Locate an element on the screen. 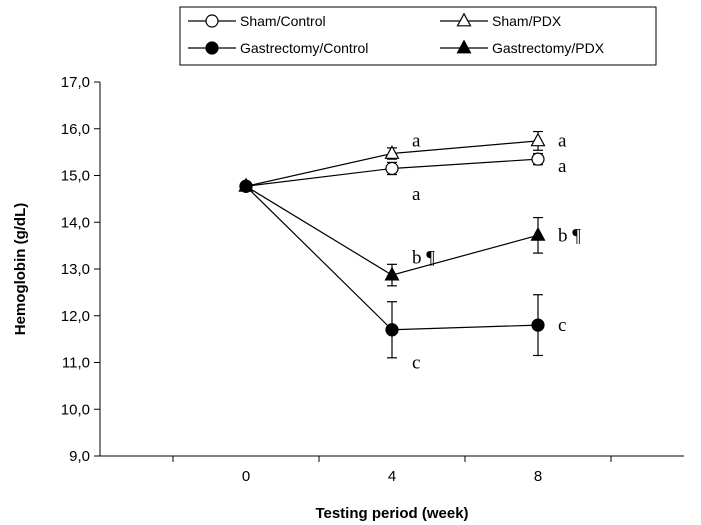 The image size is (701, 525). y-tick-label: 10,0 is located at coordinates (75, 409).